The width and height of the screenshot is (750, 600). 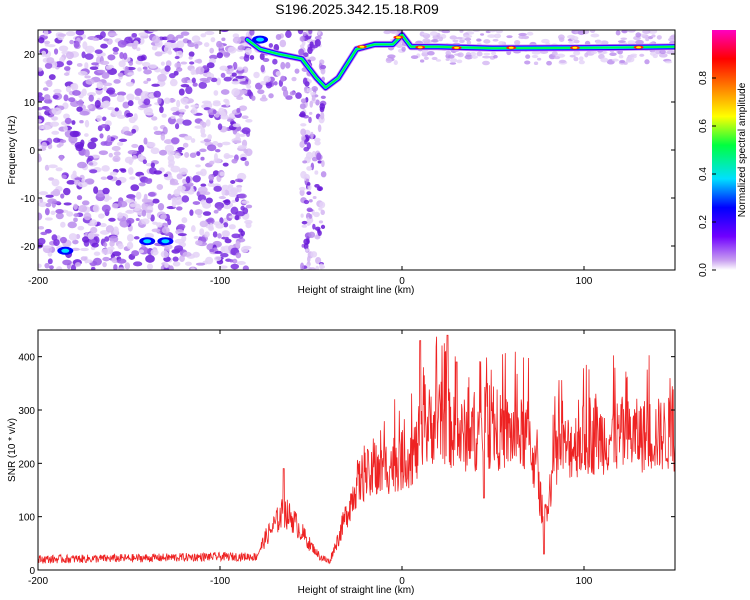 What do you see at coordinates (220, 281) in the screenshot?
I see `x-tick-label: -100` at bounding box center [220, 281].